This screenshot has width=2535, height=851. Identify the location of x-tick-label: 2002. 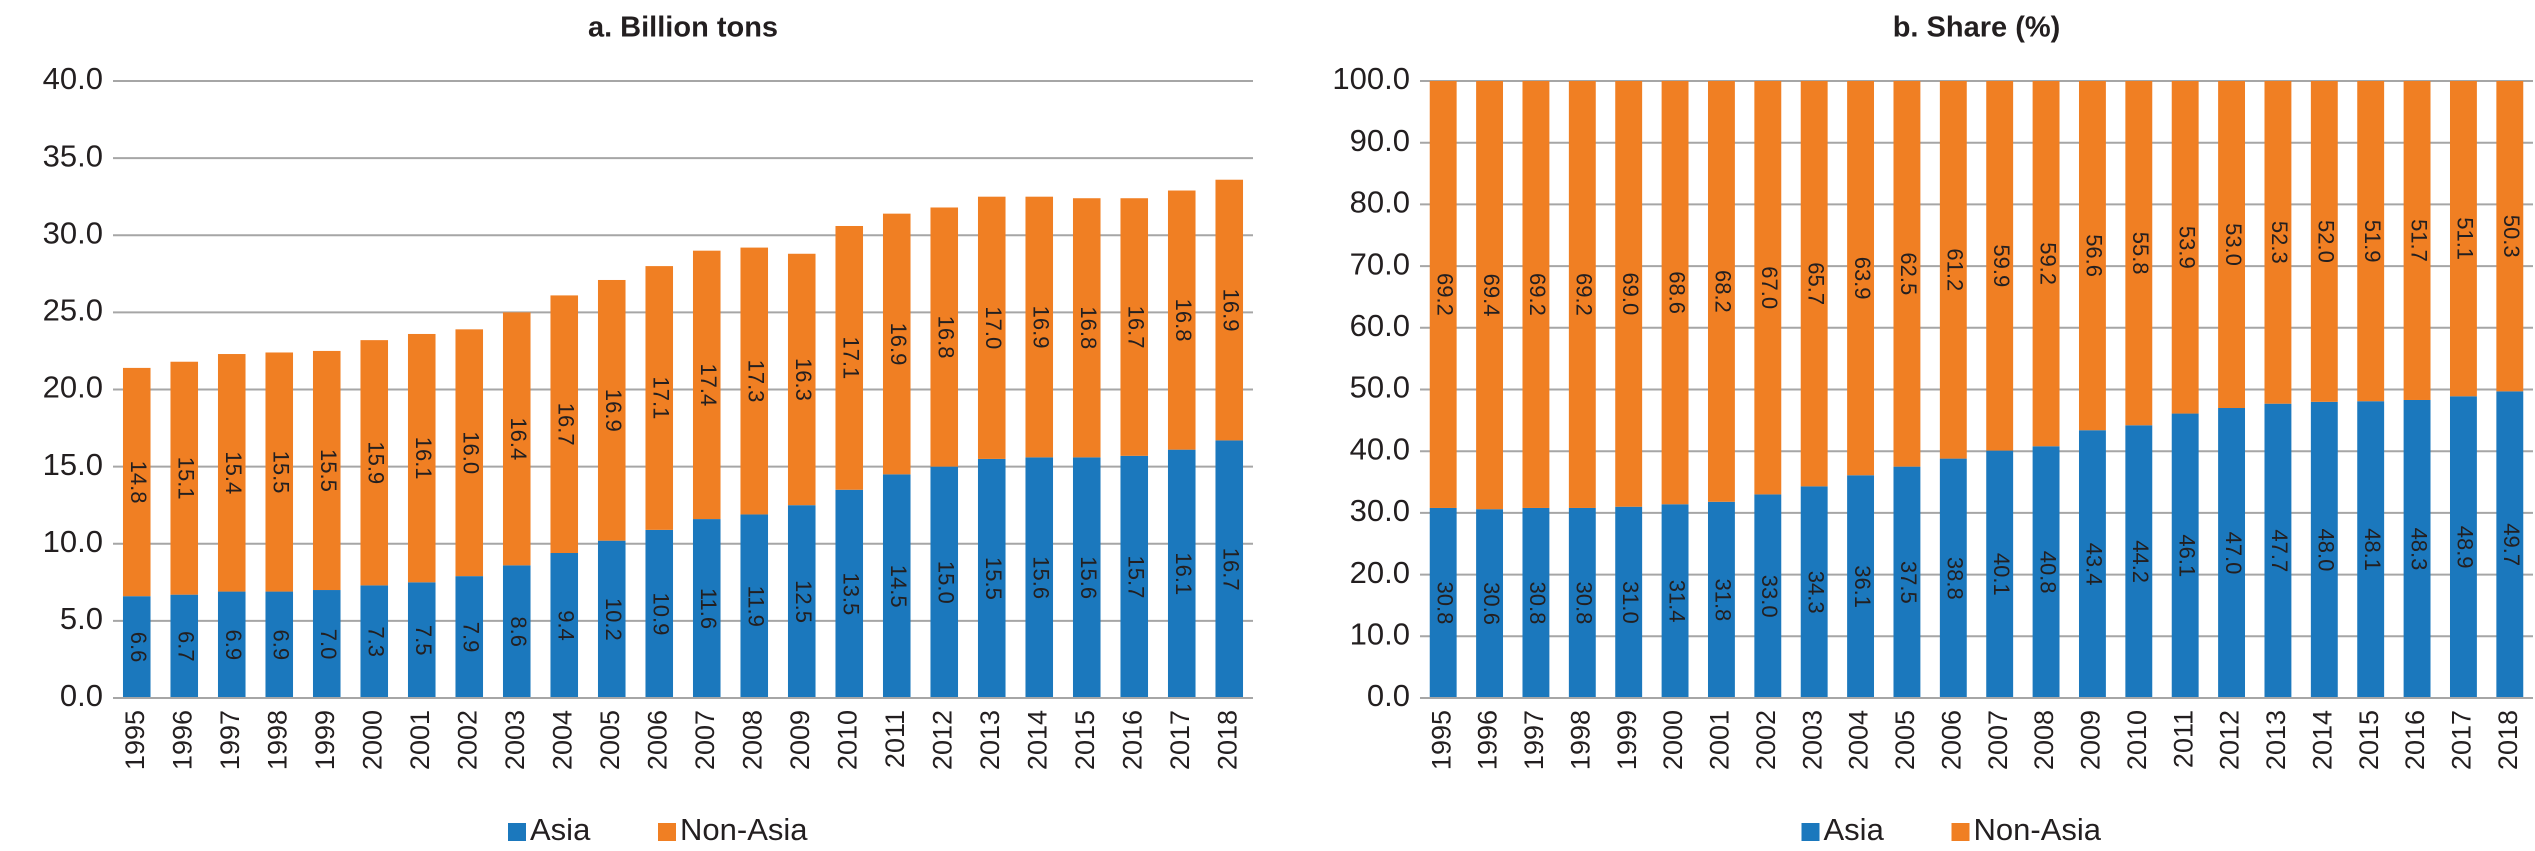
(467, 740).